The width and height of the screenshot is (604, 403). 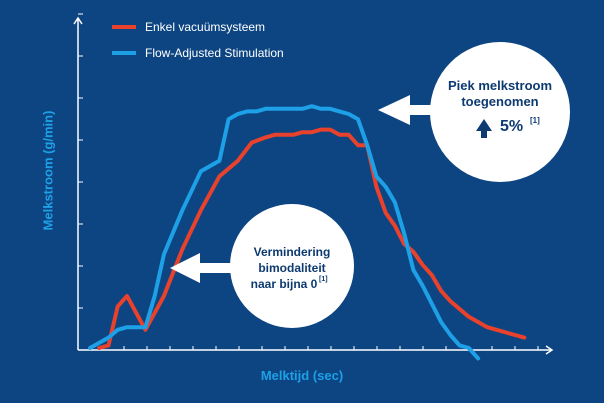 I want to click on annotation-text: toegenomen, so click(x=499, y=101).